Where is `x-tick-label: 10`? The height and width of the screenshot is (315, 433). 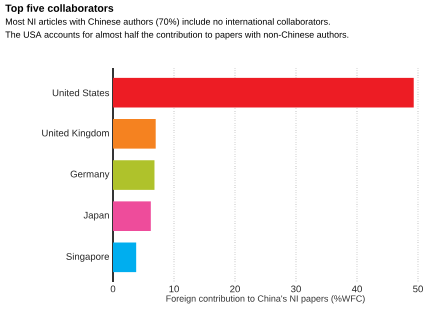
x-tick-label: 10 is located at coordinates (174, 289).